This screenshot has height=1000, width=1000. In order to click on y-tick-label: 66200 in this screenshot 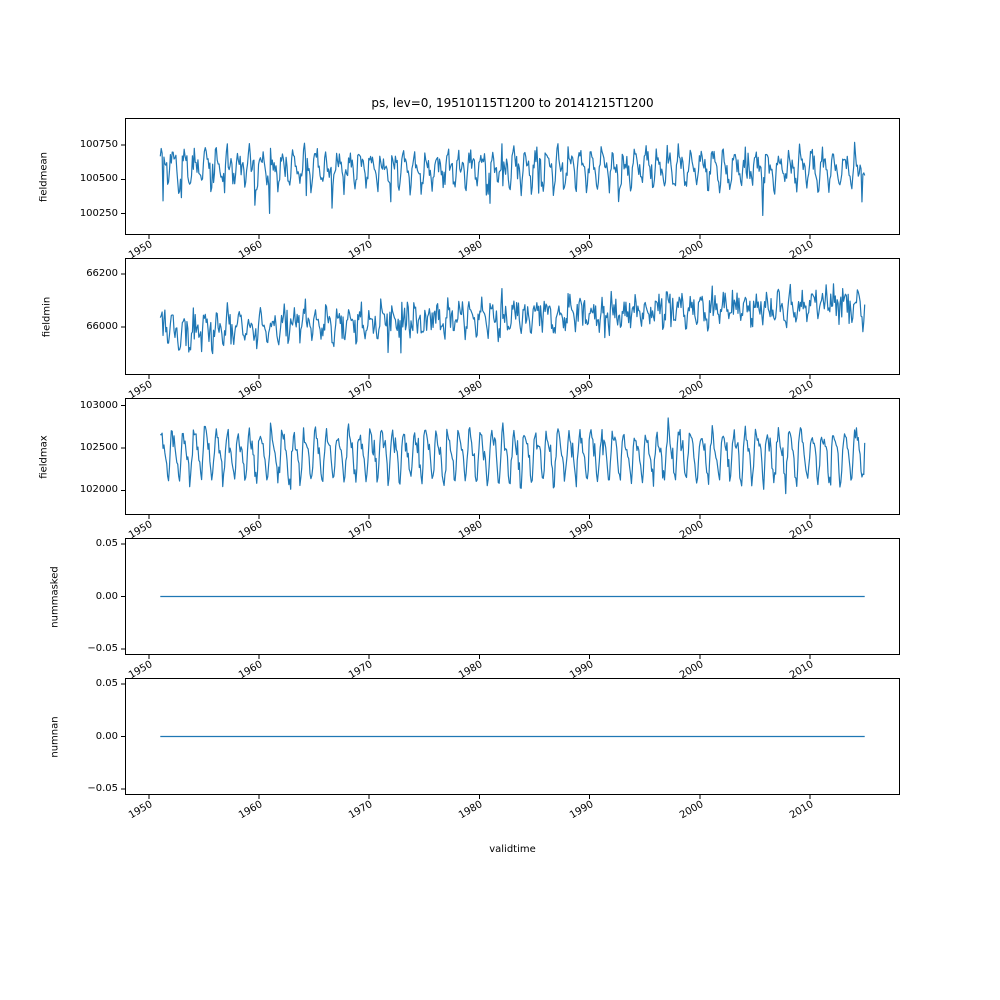, I will do `click(102, 273)`.